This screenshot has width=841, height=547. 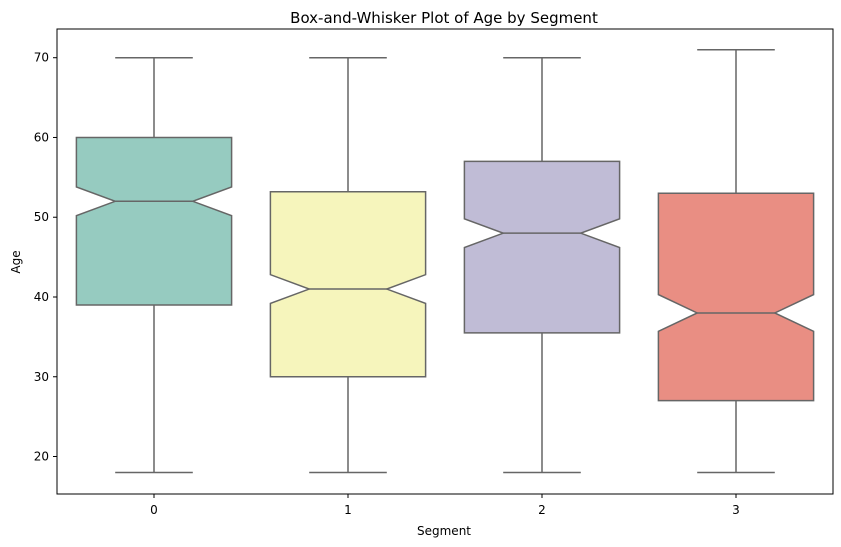 What do you see at coordinates (445, 505) in the screenshot?
I see `x-axis: 0 1 2 3` at bounding box center [445, 505].